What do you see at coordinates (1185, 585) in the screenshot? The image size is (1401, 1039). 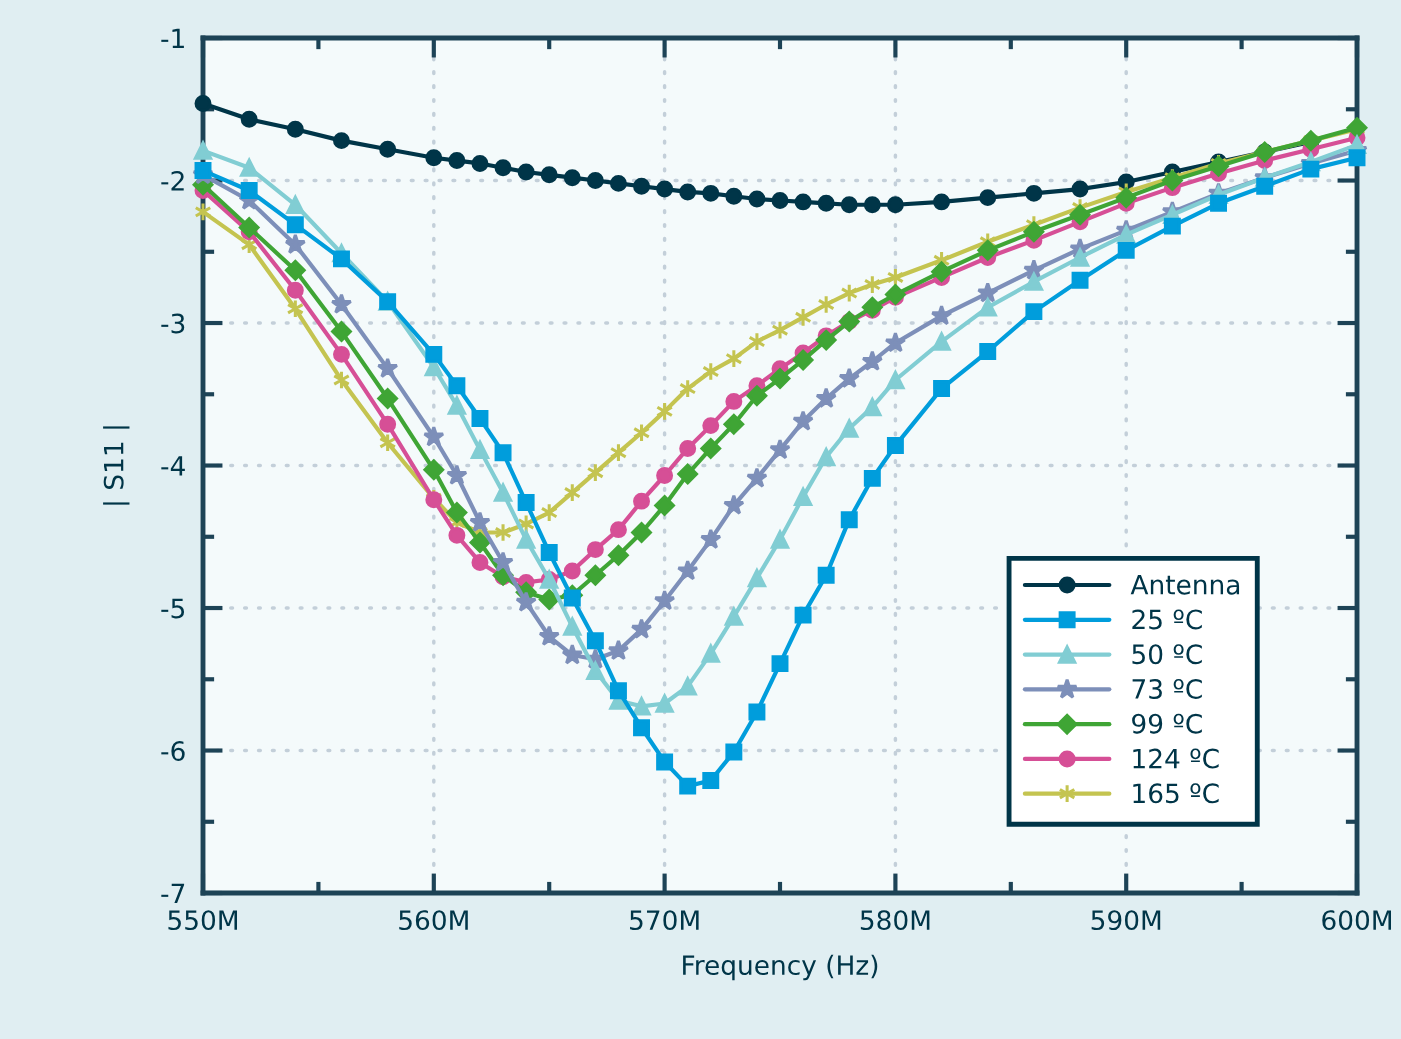 I see `legend-label: Antenna` at bounding box center [1185, 585].